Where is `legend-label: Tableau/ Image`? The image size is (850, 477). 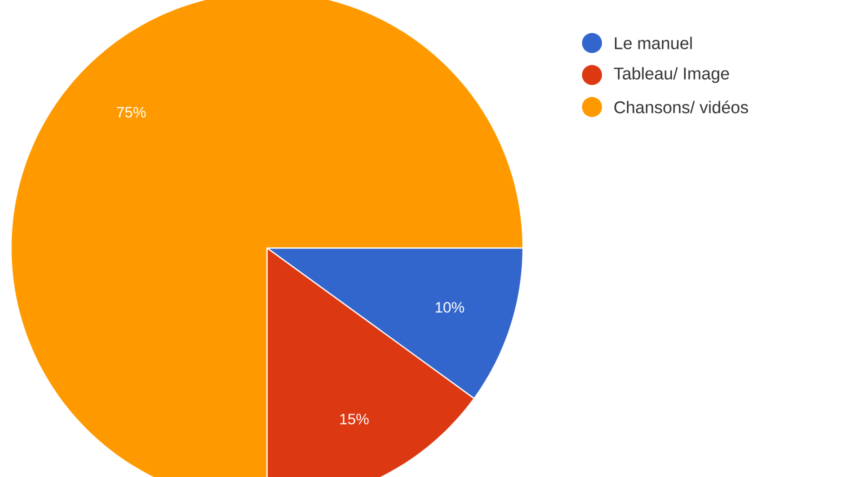
legend-label: Tableau/ Image is located at coordinates (672, 75).